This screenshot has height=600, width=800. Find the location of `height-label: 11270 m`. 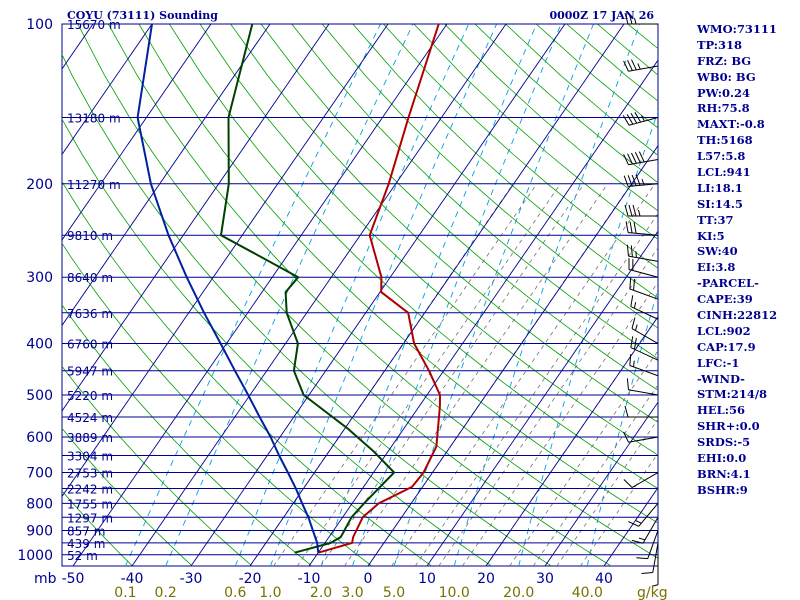

height-label: 11270 m is located at coordinates (94, 185).